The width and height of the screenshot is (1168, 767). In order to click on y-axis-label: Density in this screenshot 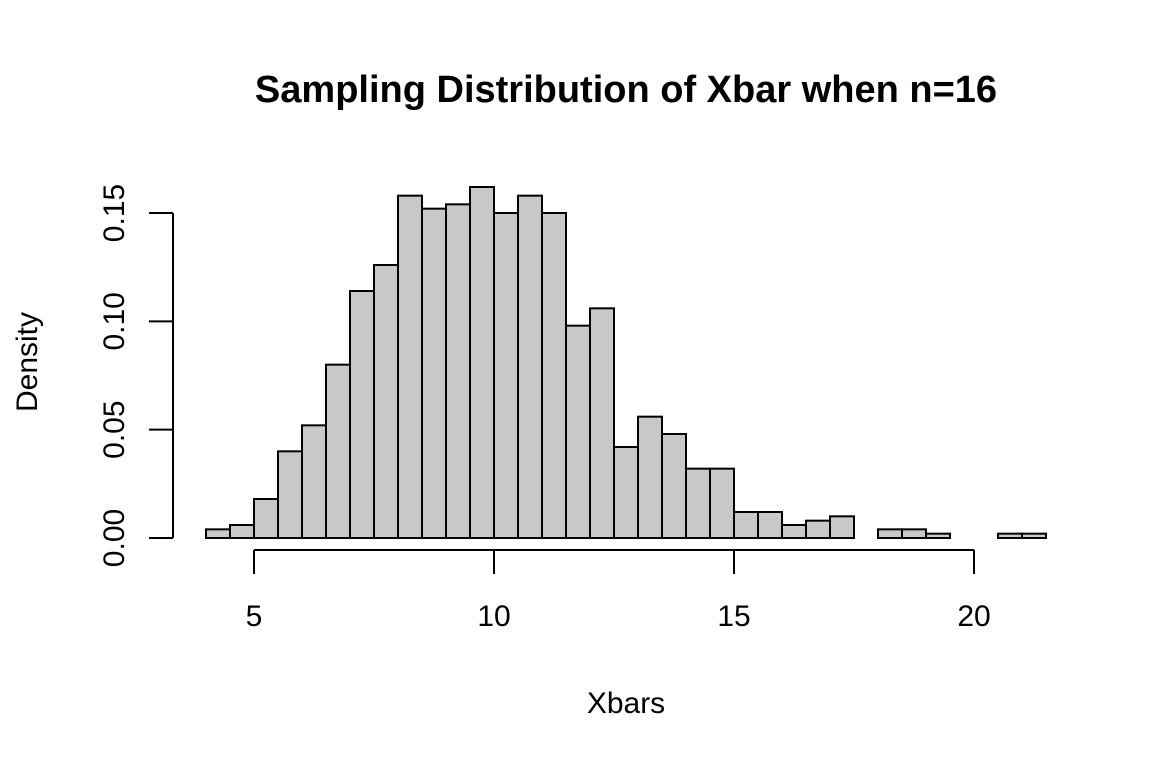, I will do `click(27, 362)`.